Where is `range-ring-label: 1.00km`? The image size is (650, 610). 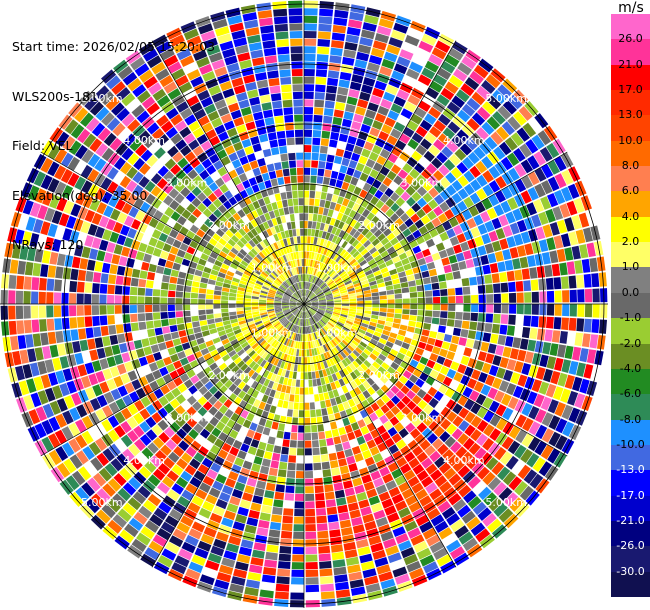 range-ring-label: 1.00km is located at coordinates (337, 333).